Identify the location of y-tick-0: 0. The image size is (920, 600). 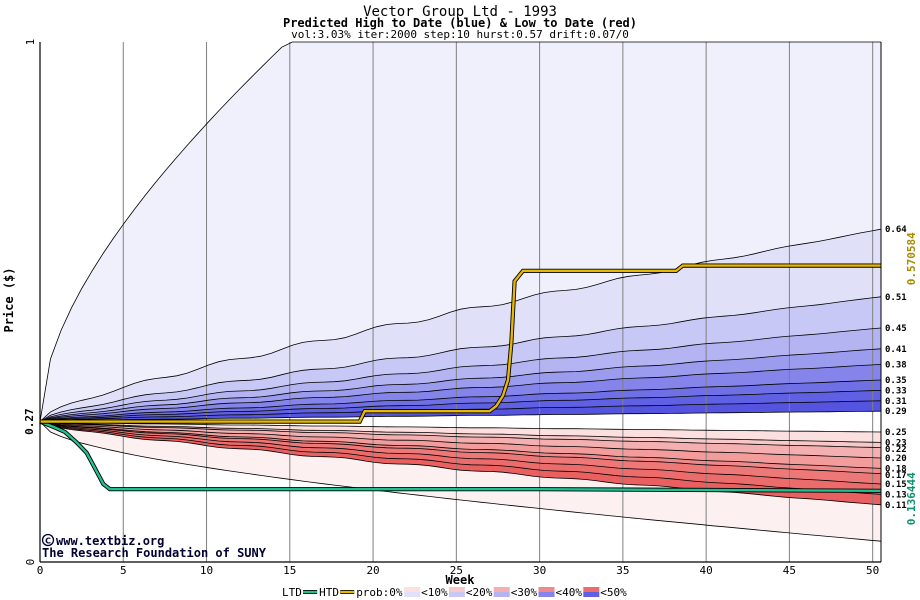
(30, 562).